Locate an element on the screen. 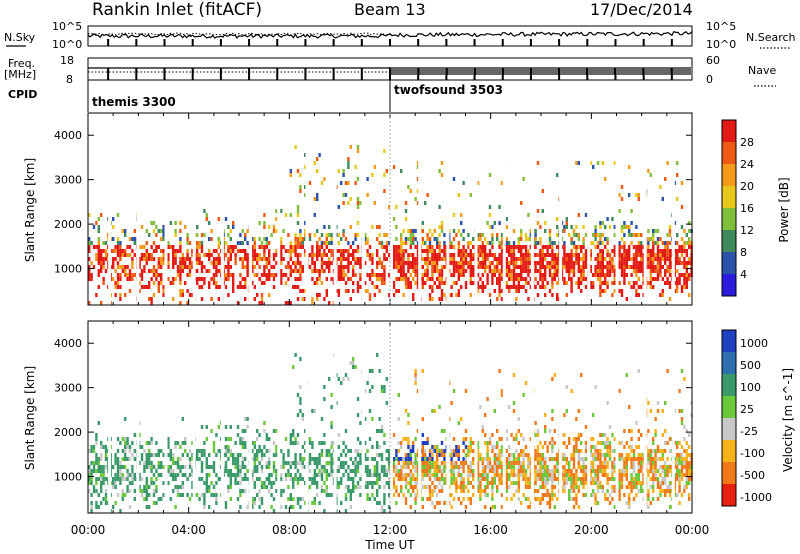 Image resolution: width=800 pixels, height=554 pixels. freq-tick-top: 18 is located at coordinates (67, 60).